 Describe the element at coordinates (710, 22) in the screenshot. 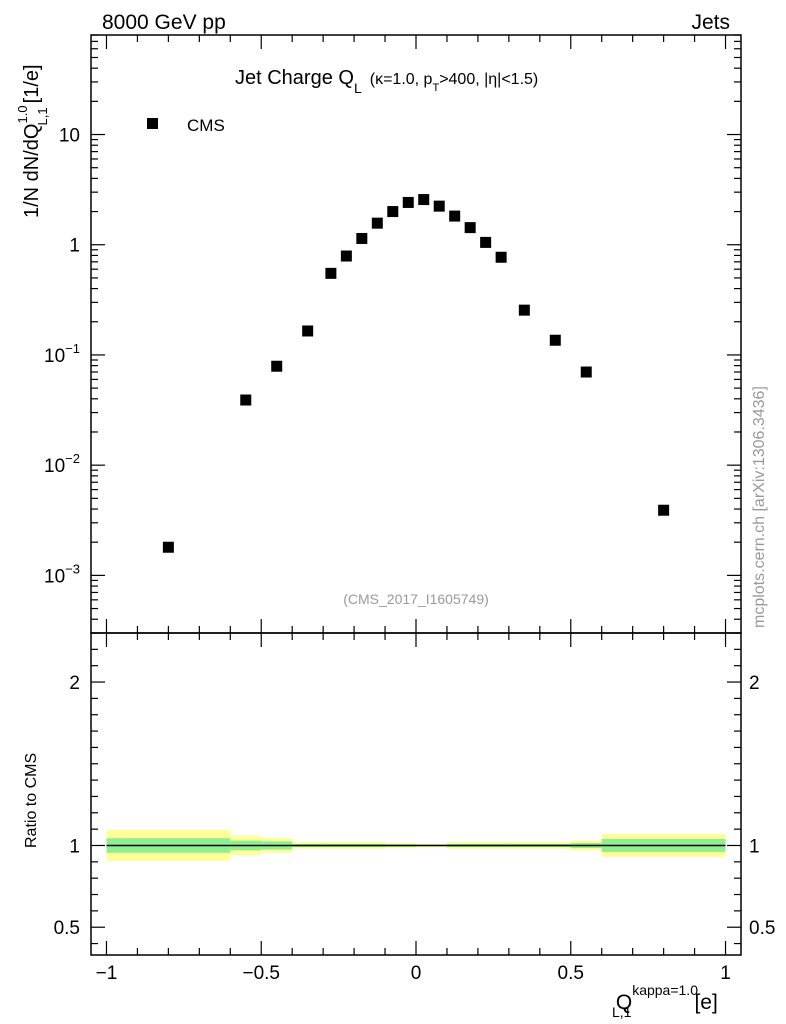

I see `process-label: Jets` at that location.